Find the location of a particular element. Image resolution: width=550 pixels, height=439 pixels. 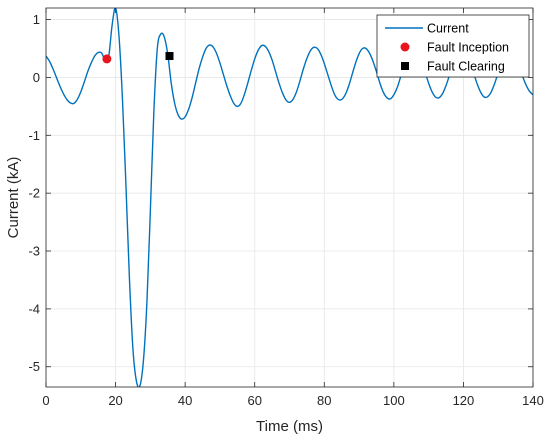

legend: Current Fault Inception Fault Clearing is located at coordinates (453, 46).